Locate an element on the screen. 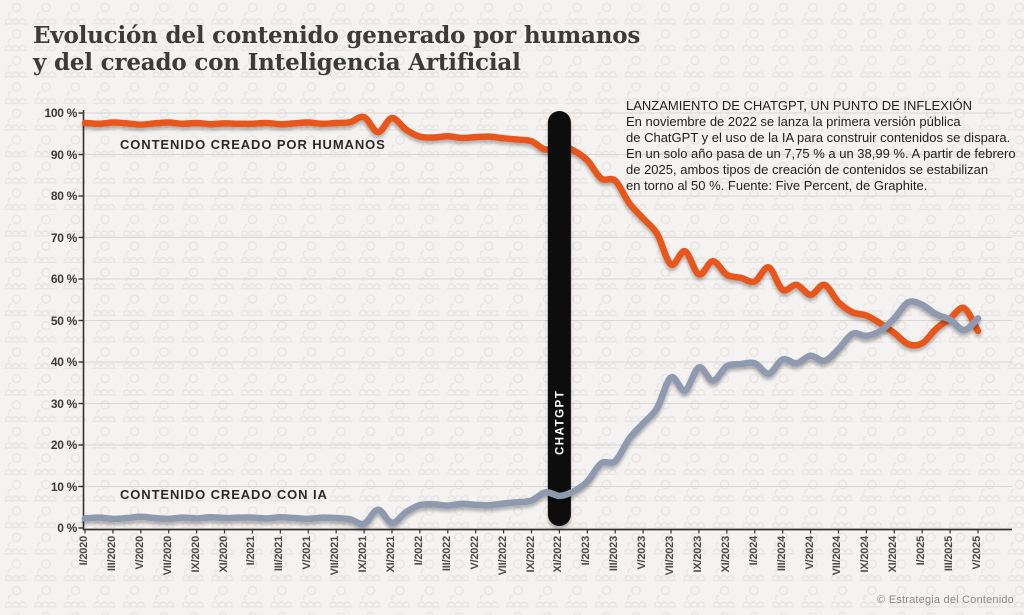 This screenshot has height=615, width=1024. y-axis-label-0: 0 % is located at coordinates (67, 528).